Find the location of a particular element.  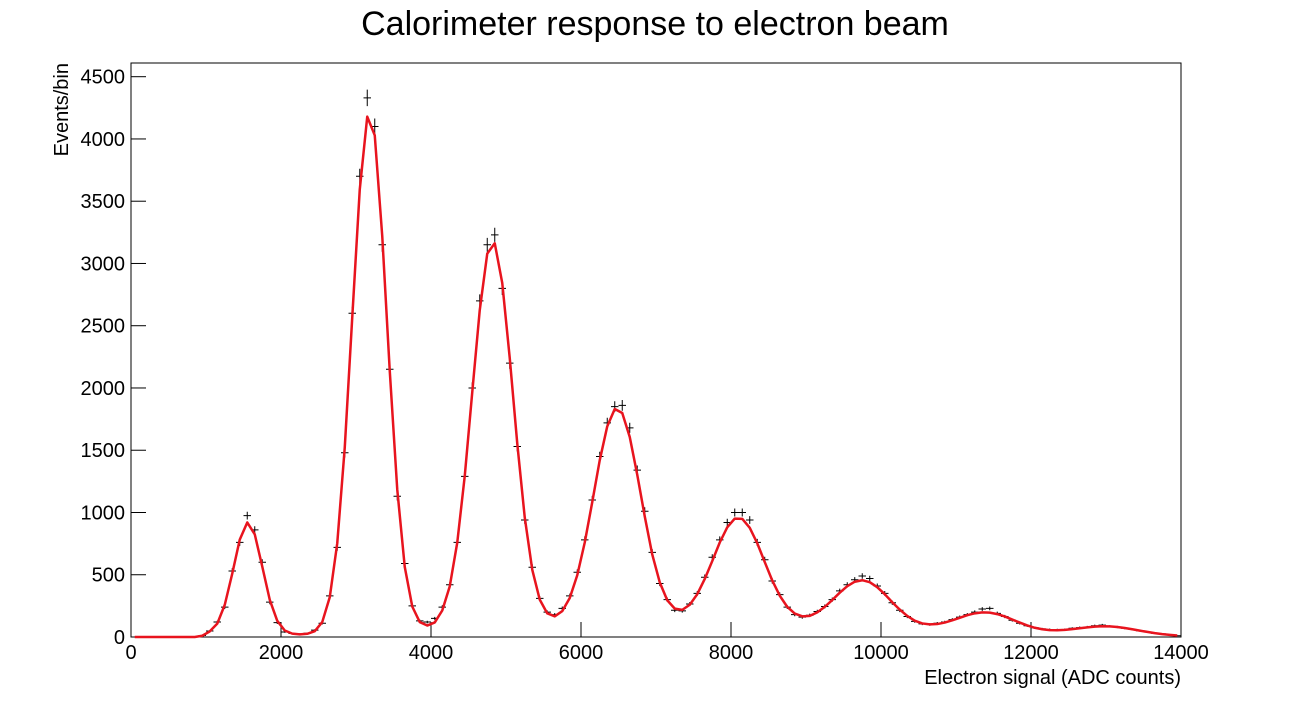

chart-title: Calorimeter response to electron beam is located at coordinates (655, 24).